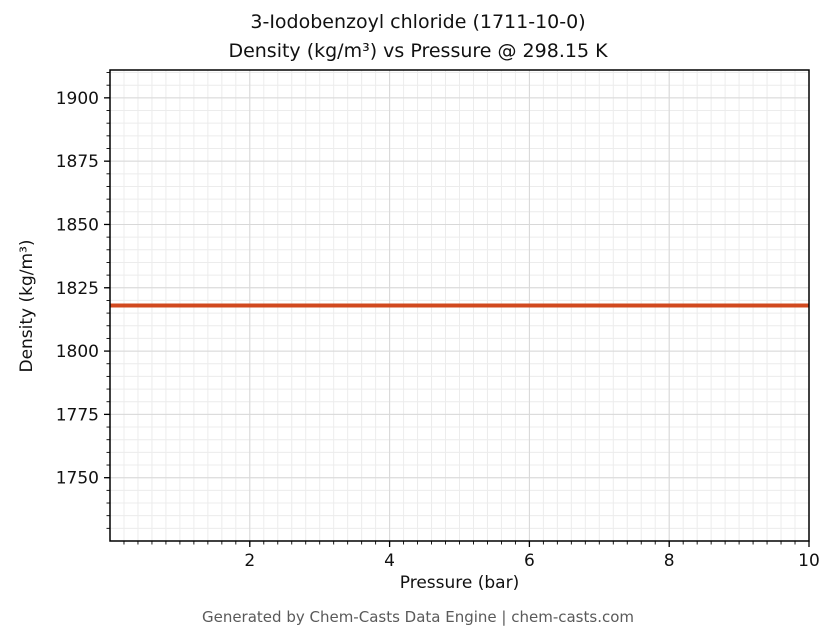 The width and height of the screenshot is (836, 644). What do you see at coordinates (809, 561) in the screenshot?
I see `x-tick-label: 10` at bounding box center [809, 561].